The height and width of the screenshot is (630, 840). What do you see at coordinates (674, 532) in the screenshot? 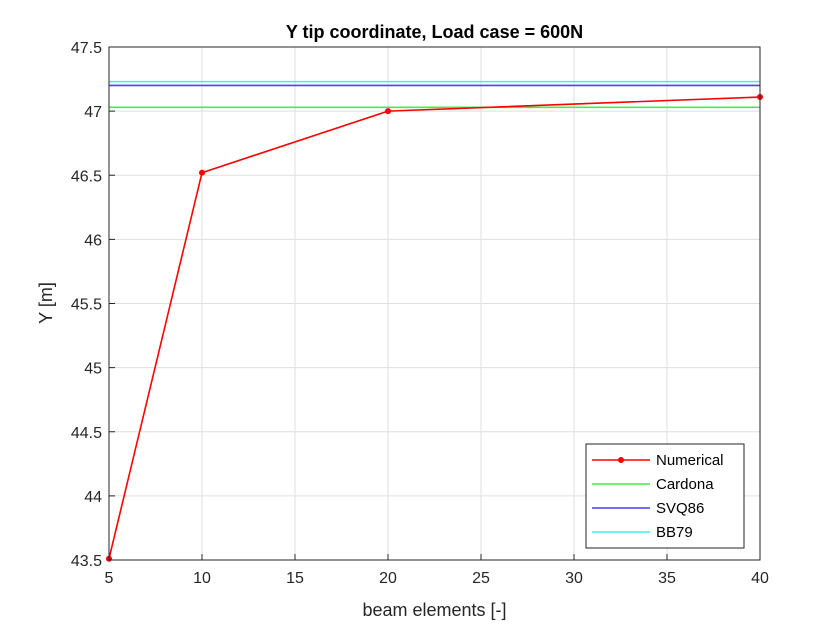
I see `legend-label-bb79: BB79` at bounding box center [674, 532].